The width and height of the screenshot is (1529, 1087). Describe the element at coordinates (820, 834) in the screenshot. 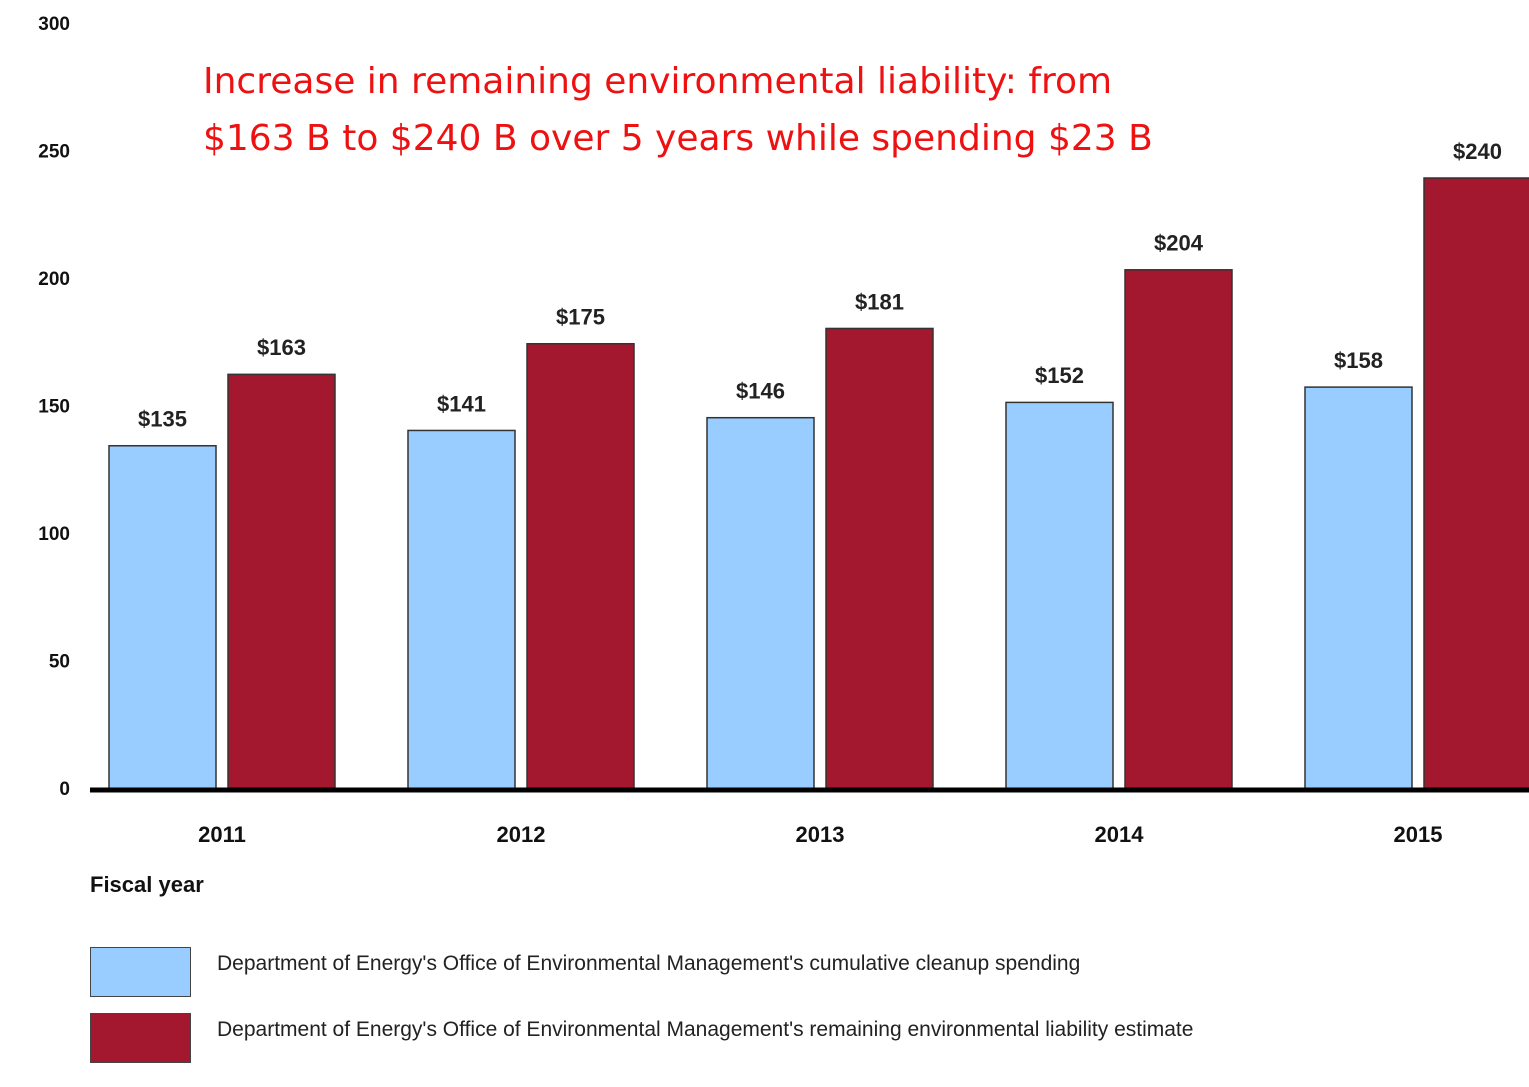

I see `x-tick-label: 2013` at that location.